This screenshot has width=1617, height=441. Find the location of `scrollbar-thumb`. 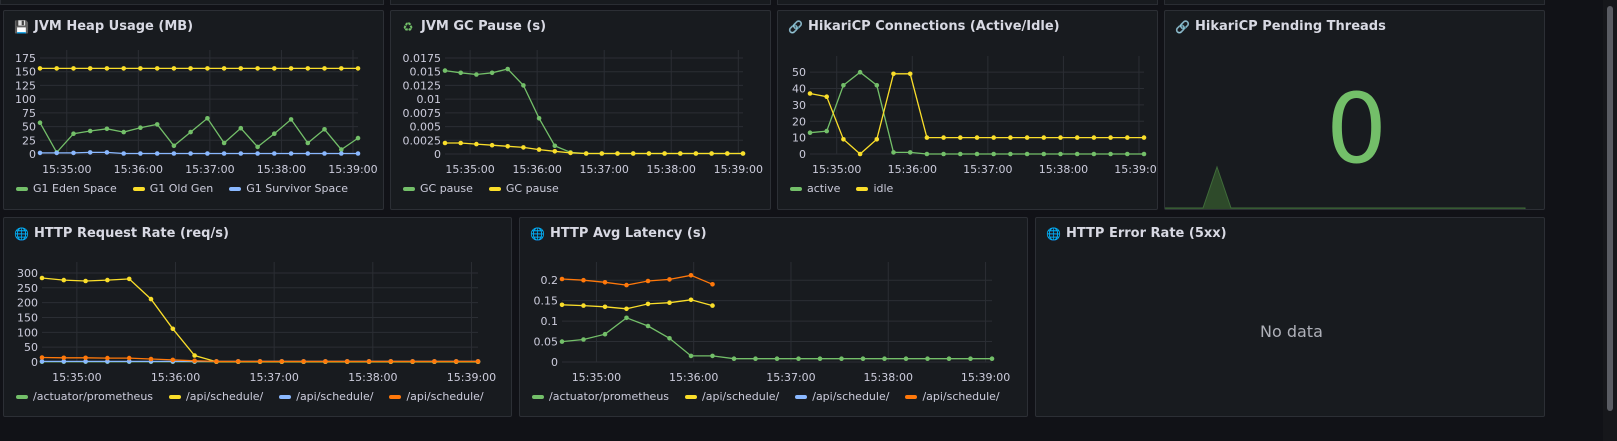

scrollbar-thumb is located at coordinates (1610, 208).